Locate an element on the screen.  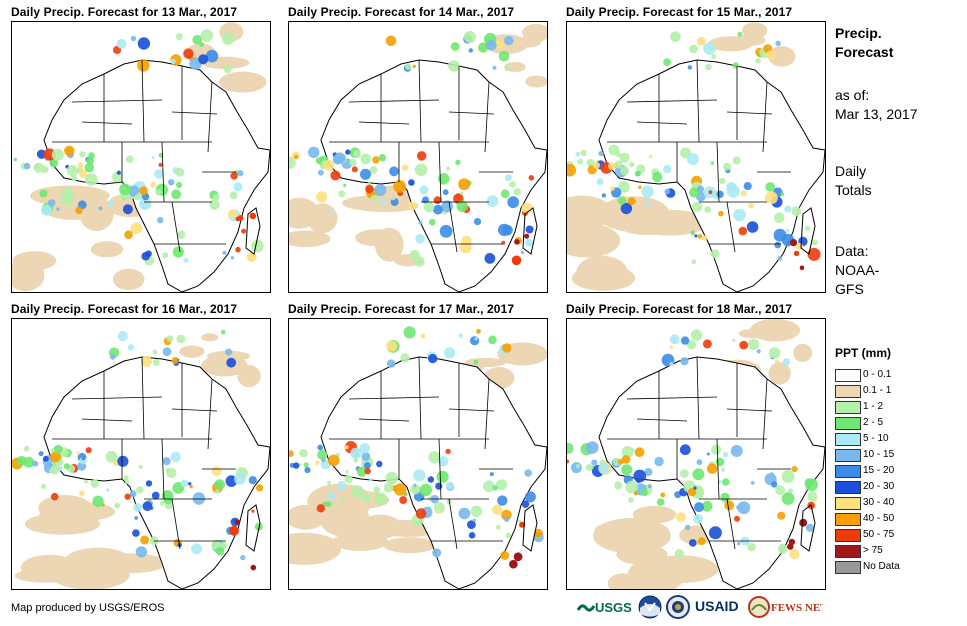
title-line: Forecast is located at coordinates (864, 52).